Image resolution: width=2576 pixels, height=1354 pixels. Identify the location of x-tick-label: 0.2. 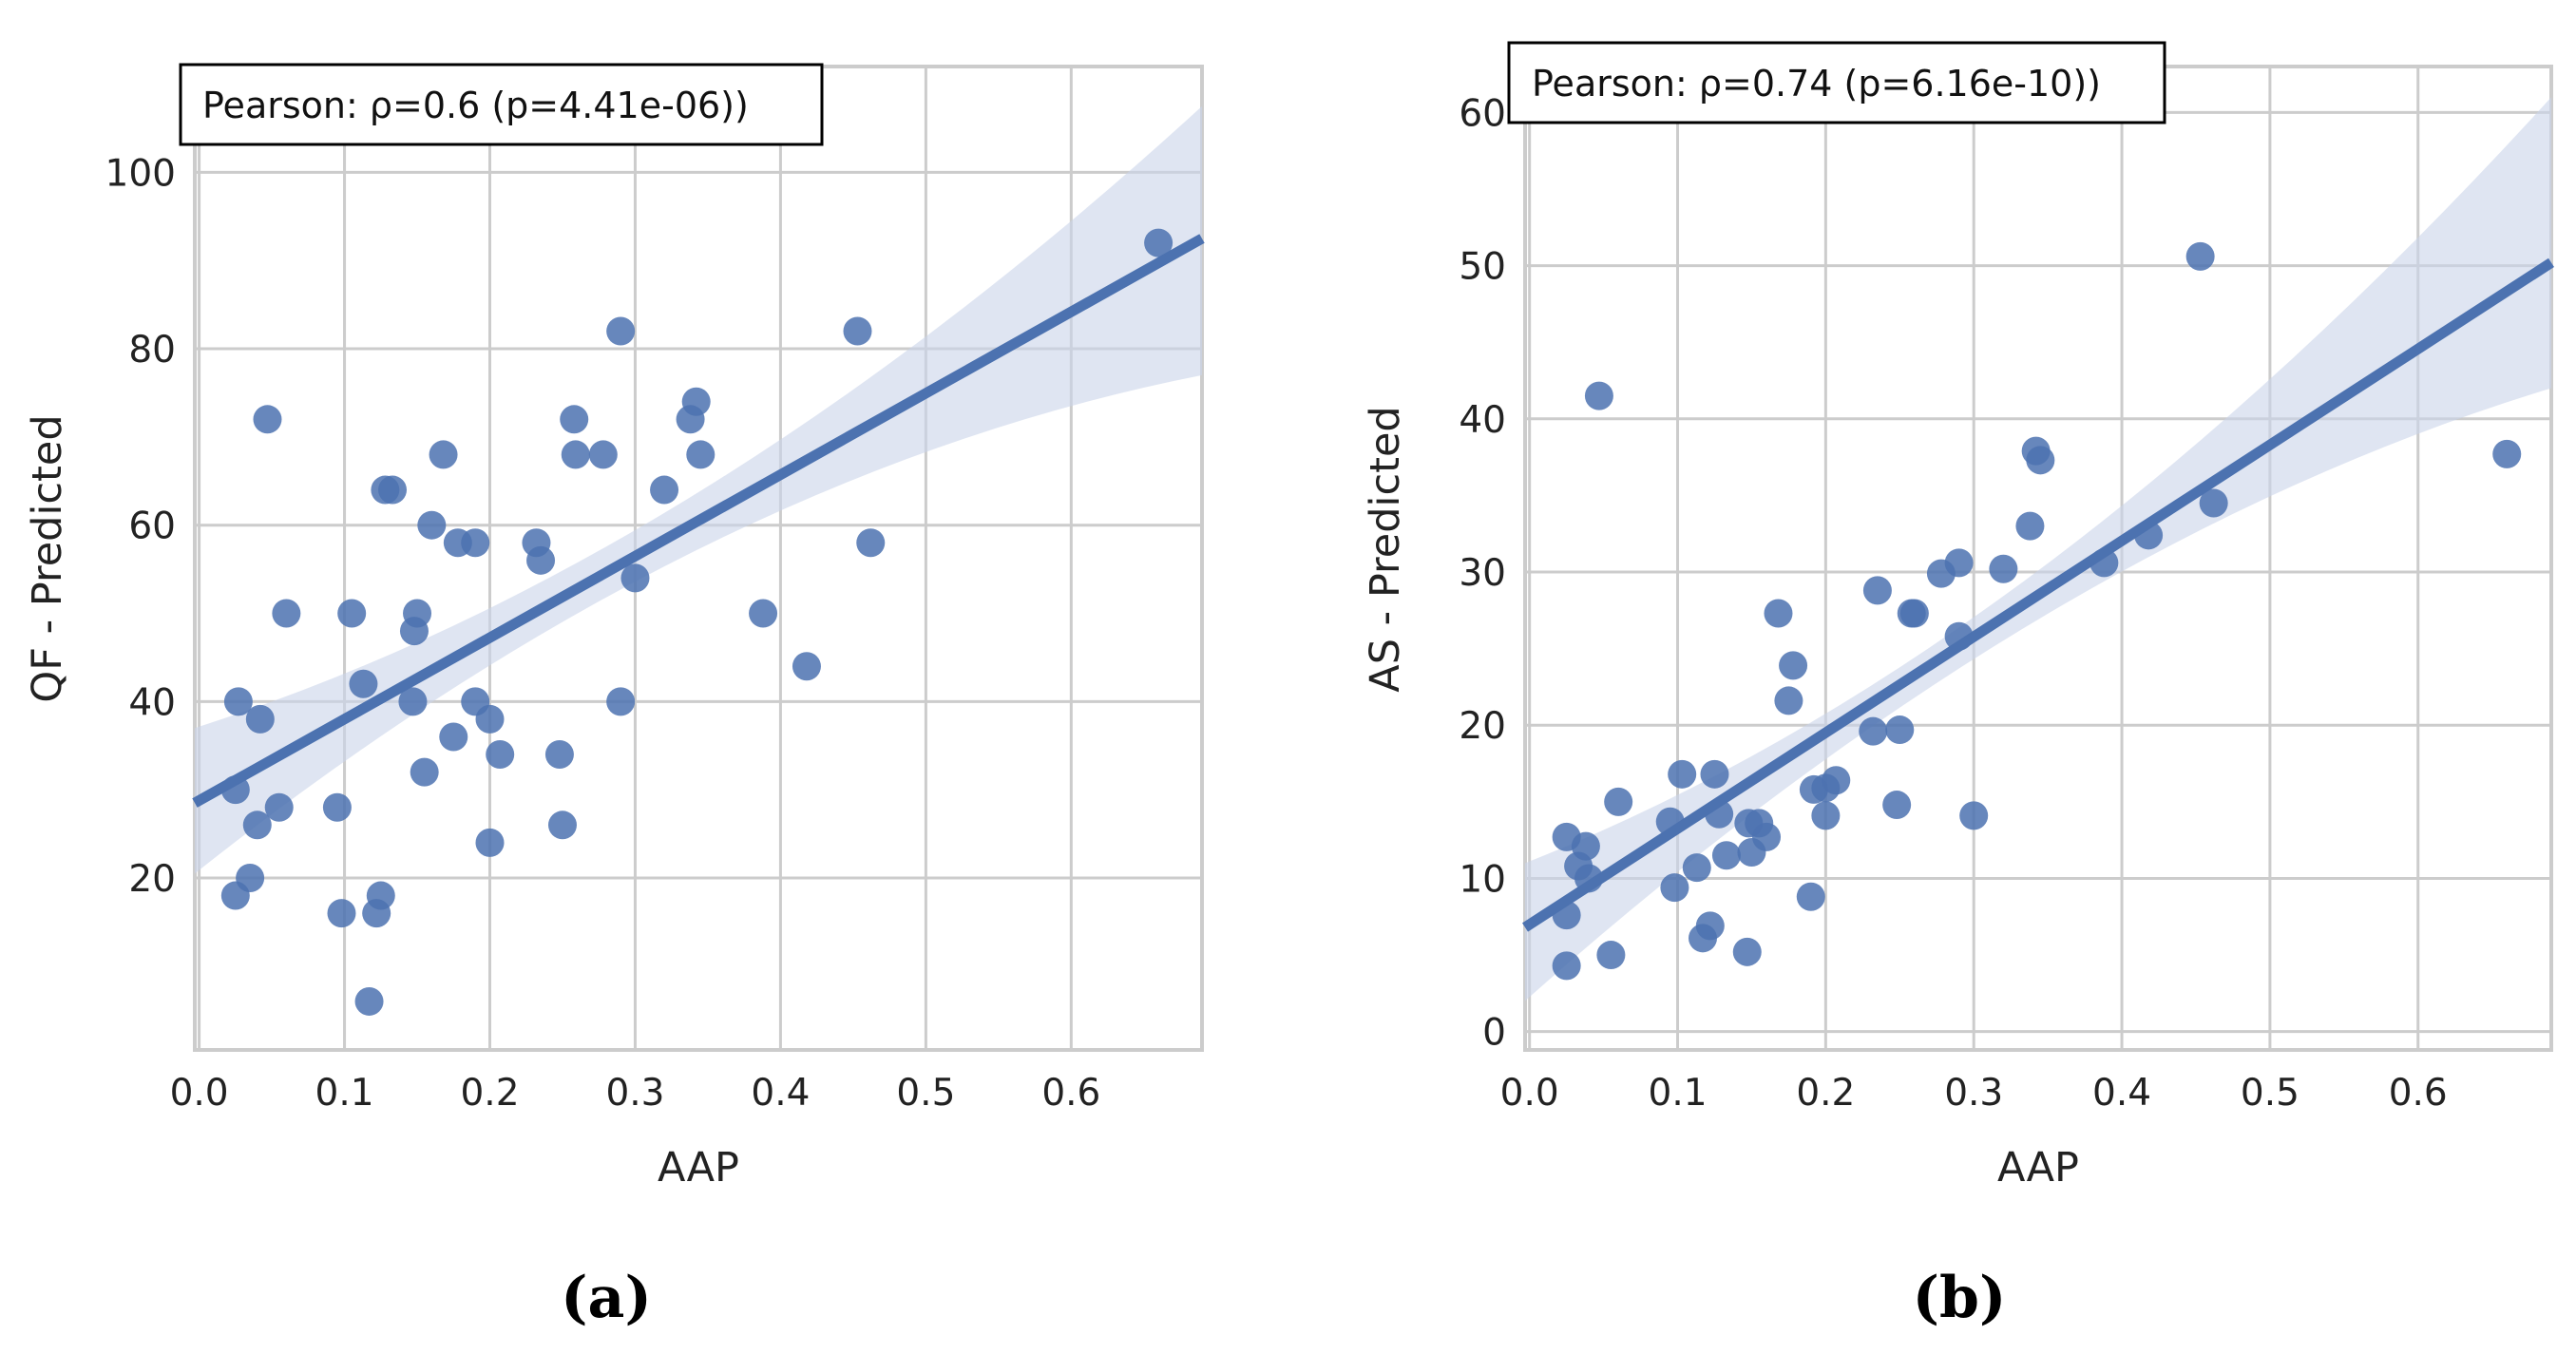
(1825, 1093).